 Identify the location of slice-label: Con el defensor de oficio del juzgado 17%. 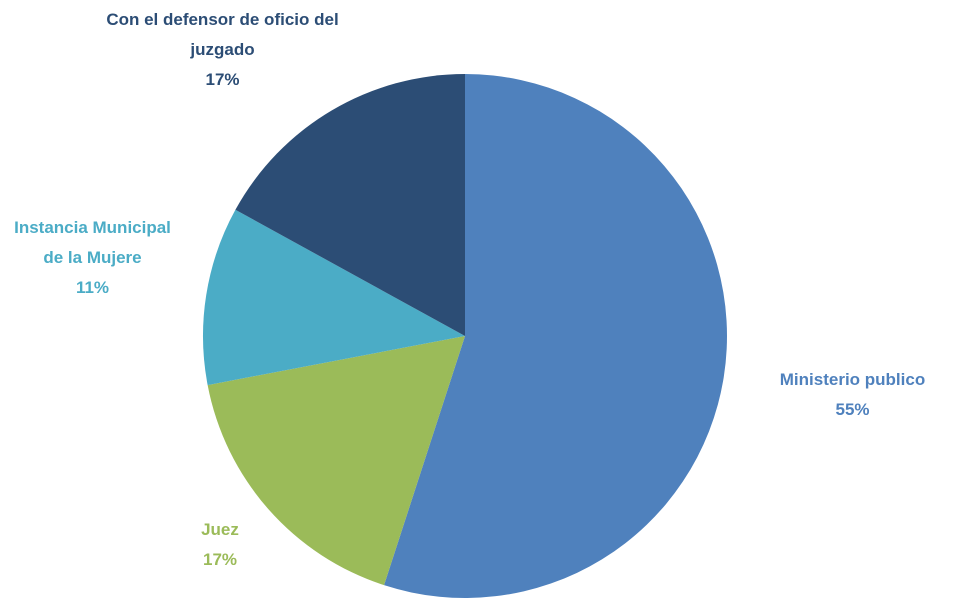
(222, 50).